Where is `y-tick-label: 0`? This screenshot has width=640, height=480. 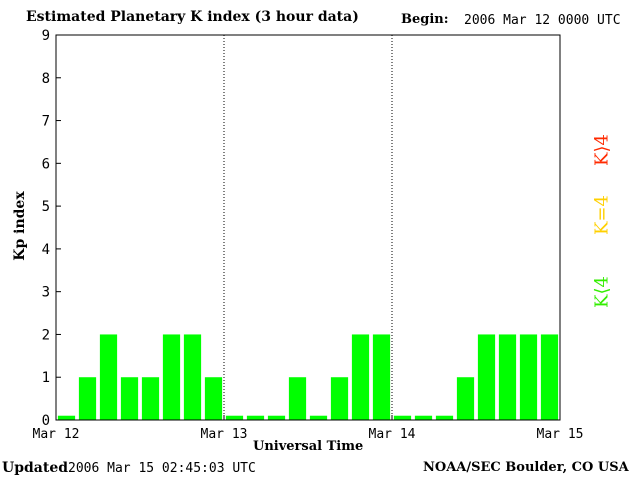 y-tick-label: 0 is located at coordinates (46, 421).